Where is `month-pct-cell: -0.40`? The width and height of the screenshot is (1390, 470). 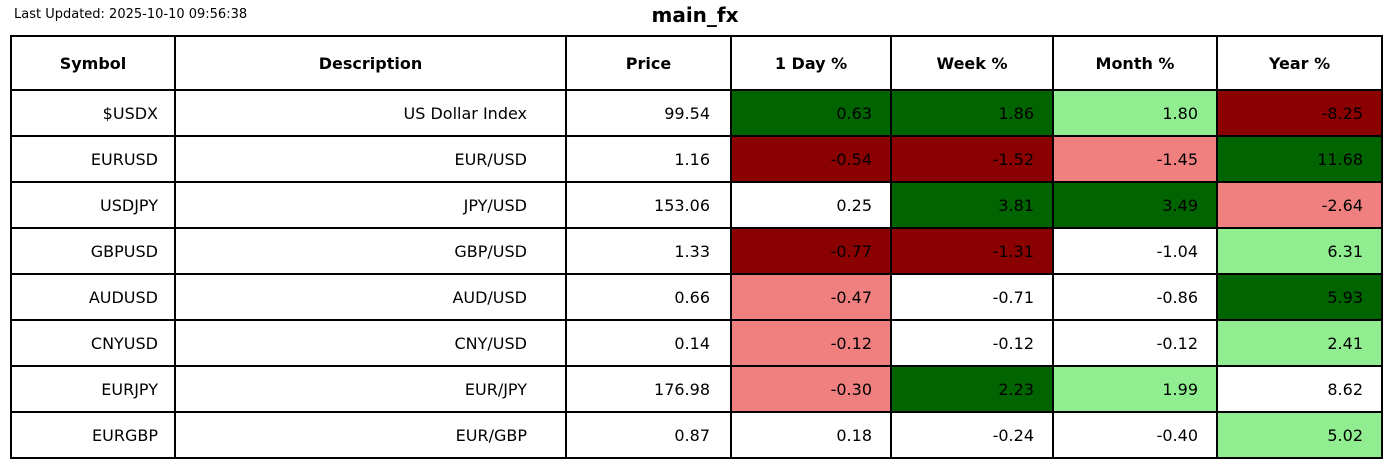
month-pct-cell: -0.40 is located at coordinates (1135, 435).